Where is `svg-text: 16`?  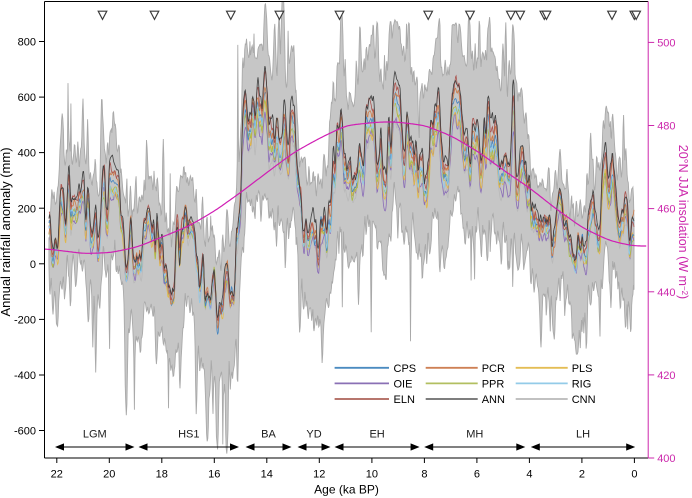 svg-text: 16 is located at coordinates (214, 475).